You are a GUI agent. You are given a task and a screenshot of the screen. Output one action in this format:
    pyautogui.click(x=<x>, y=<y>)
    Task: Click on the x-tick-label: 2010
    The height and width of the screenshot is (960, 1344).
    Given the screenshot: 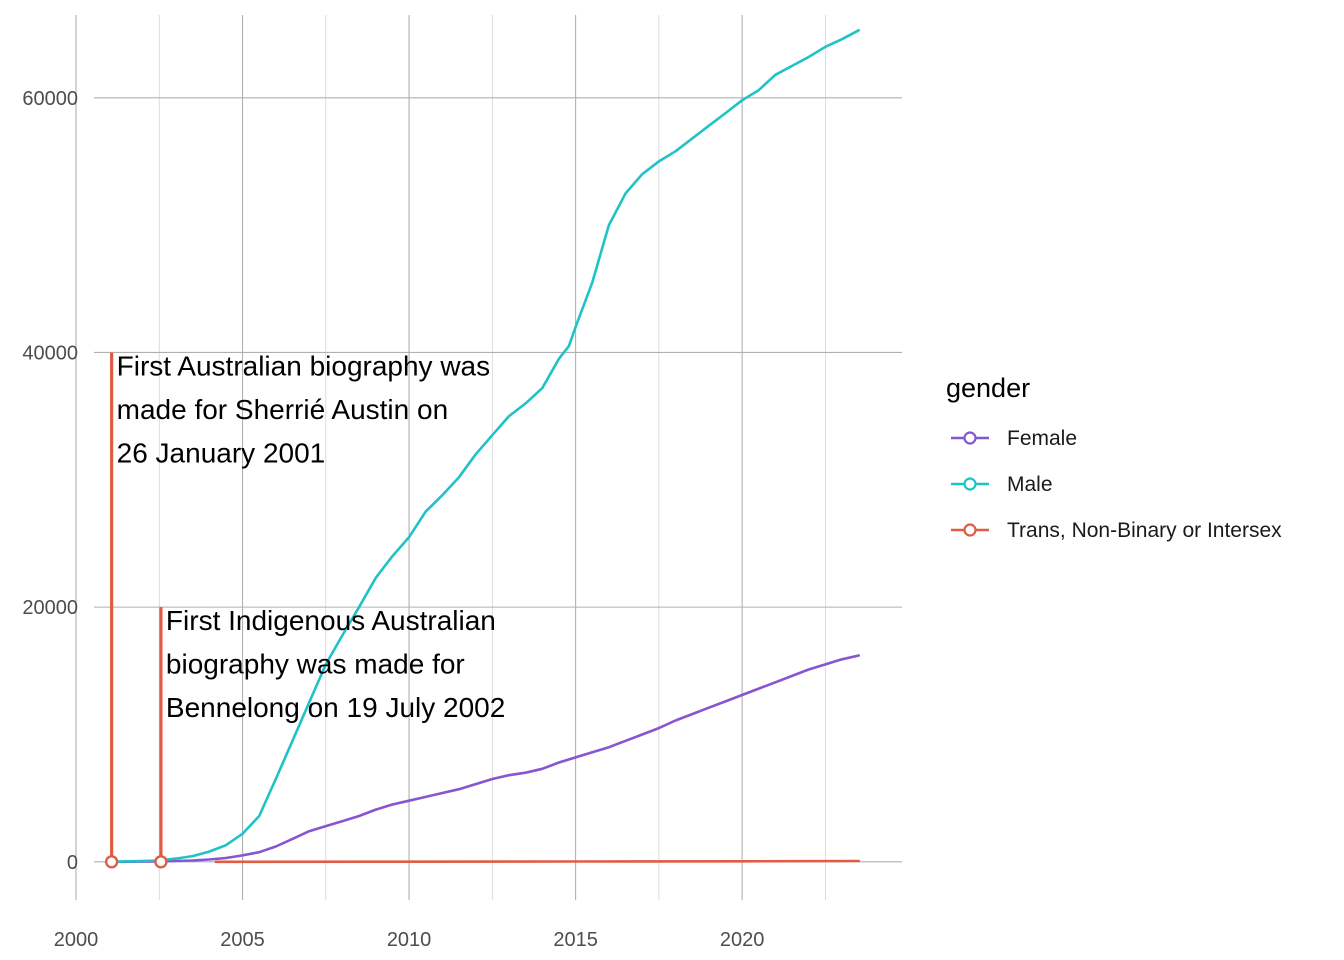 What is the action you would take?
    pyautogui.click(x=409, y=940)
    